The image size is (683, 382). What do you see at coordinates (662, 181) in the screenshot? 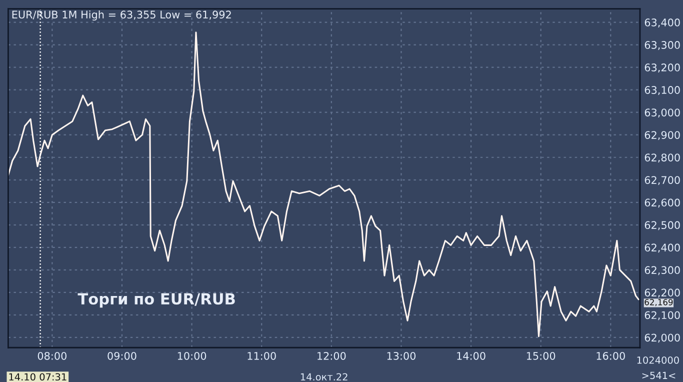
I see `y-tick-label: 62,700` at bounding box center [662, 181].